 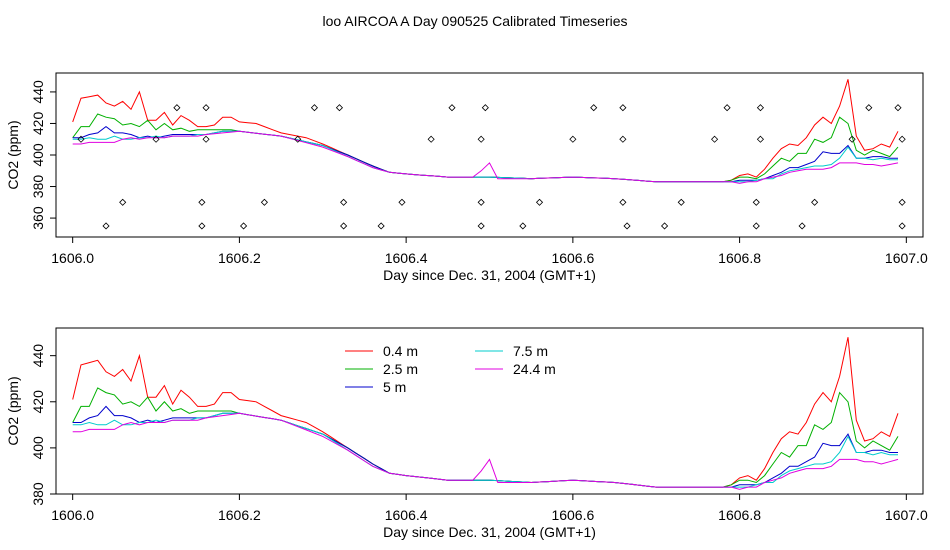 I want to click on series-line-7-5-m, so click(x=485, y=450).